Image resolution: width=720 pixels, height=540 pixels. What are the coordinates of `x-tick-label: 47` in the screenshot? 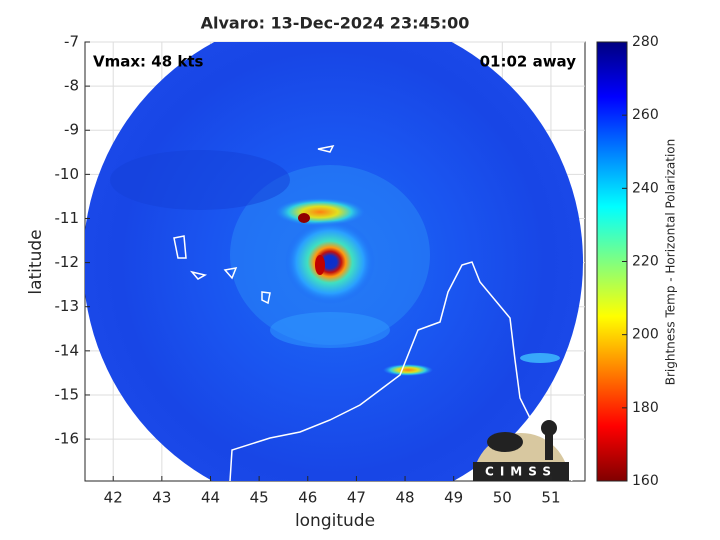 It's located at (356, 498).